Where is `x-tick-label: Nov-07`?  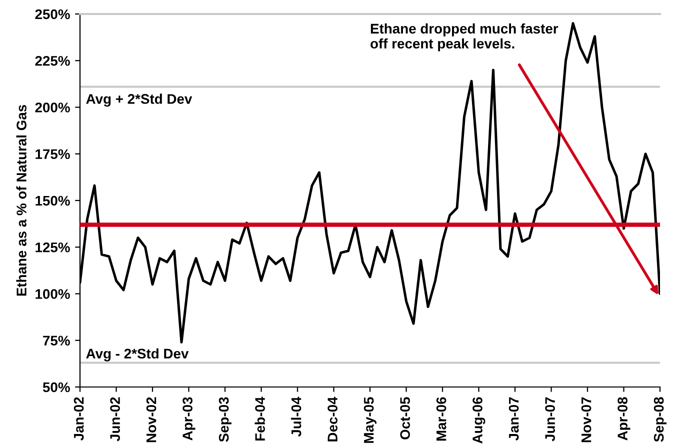
x-tick-label: Nov-07 is located at coordinates (586, 419).